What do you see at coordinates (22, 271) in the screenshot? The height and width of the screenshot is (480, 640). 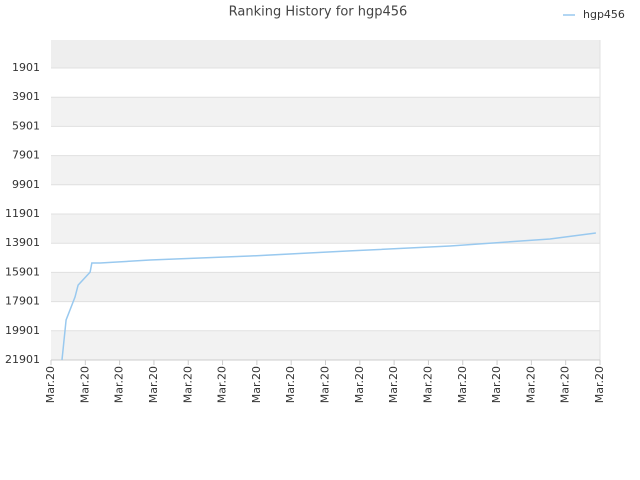 I see `y-tick-label: 15901` at bounding box center [22, 271].